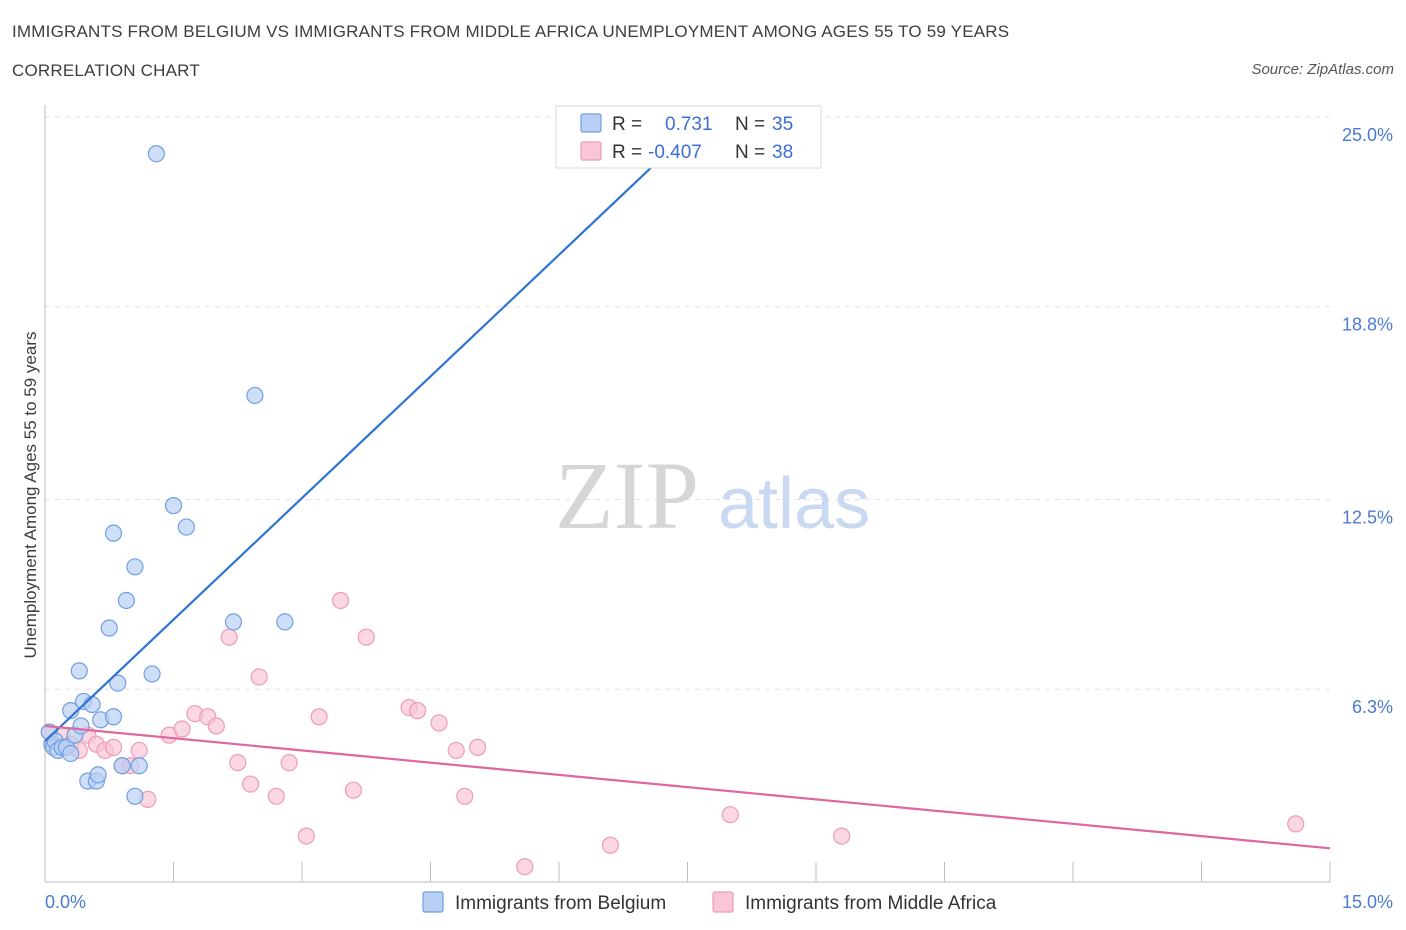 The width and height of the screenshot is (1406, 930). What do you see at coordinates (1372, 707) in the screenshot?
I see `y-tick-label-3: 6.3%` at bounding box center [1372, 707].